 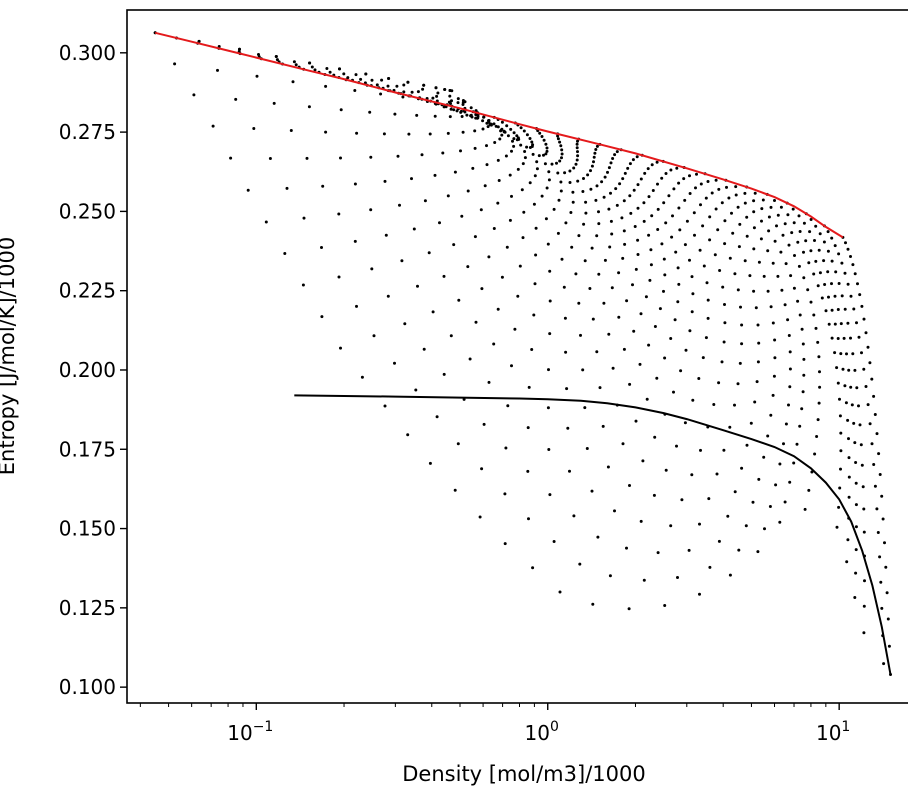 What do you see at coordinates (87, 370) in the screenshot?
I see `y-tick-label: 0.200` at bounding box center [87, 370].